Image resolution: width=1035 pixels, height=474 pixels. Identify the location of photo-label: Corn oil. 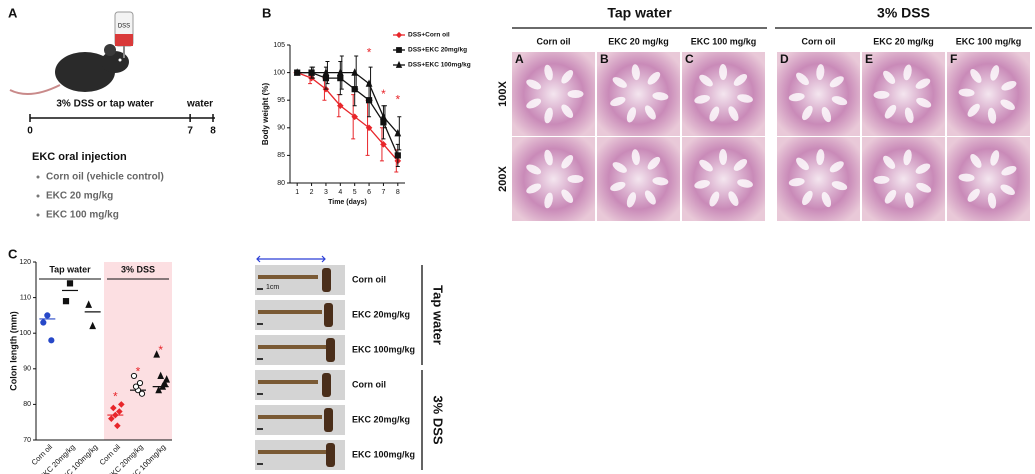
(369, 279).